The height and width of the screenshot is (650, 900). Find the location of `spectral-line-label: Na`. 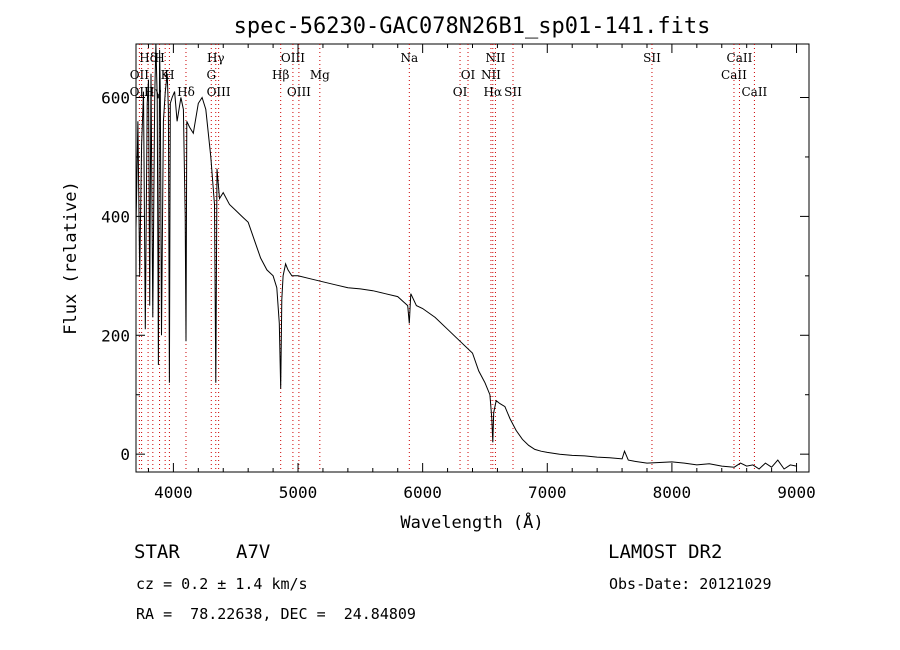

spectral-line-label: Na is located at coordinates (409, 58).